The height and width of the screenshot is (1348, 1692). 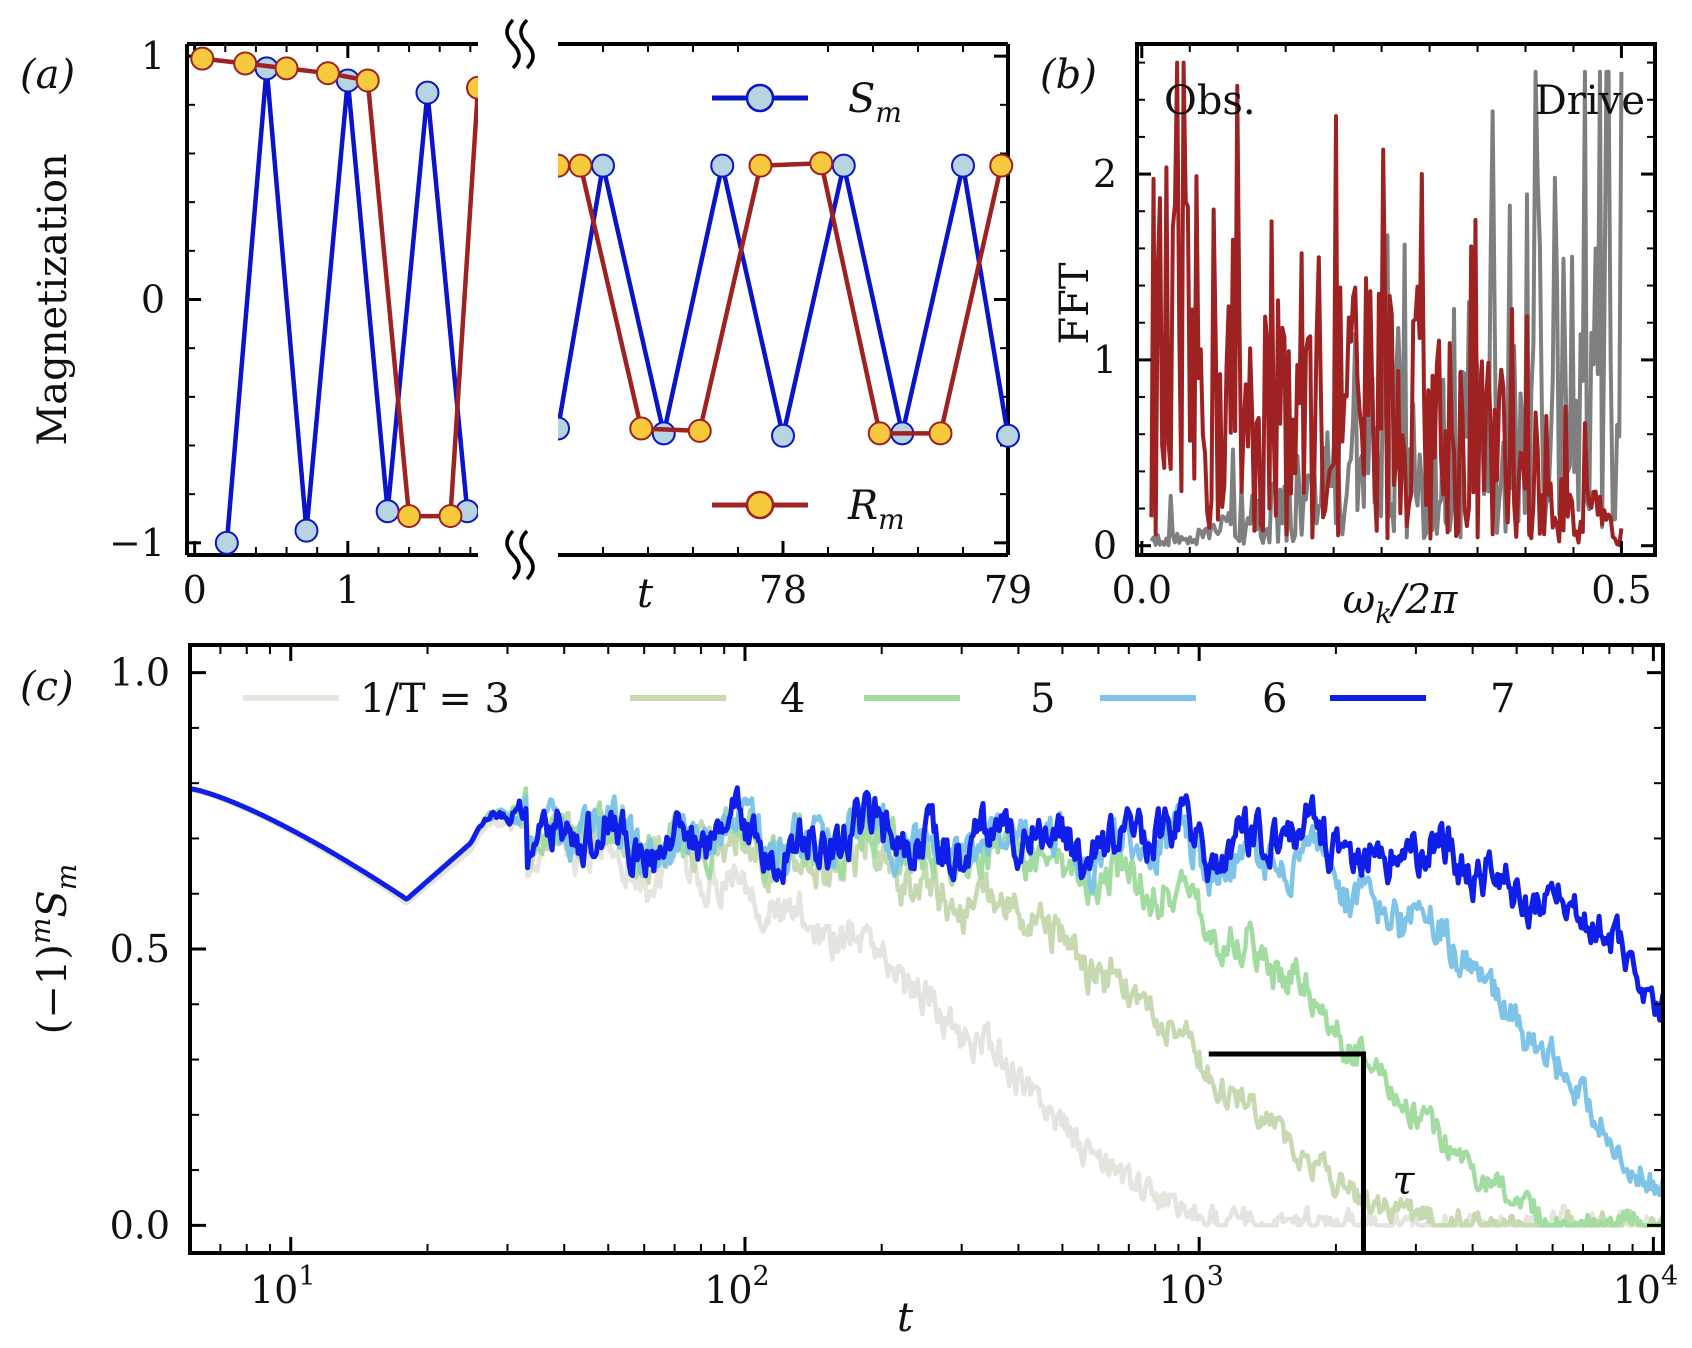 I want to click on legend-label-S_m: Sm, so click(x=875, y=102).